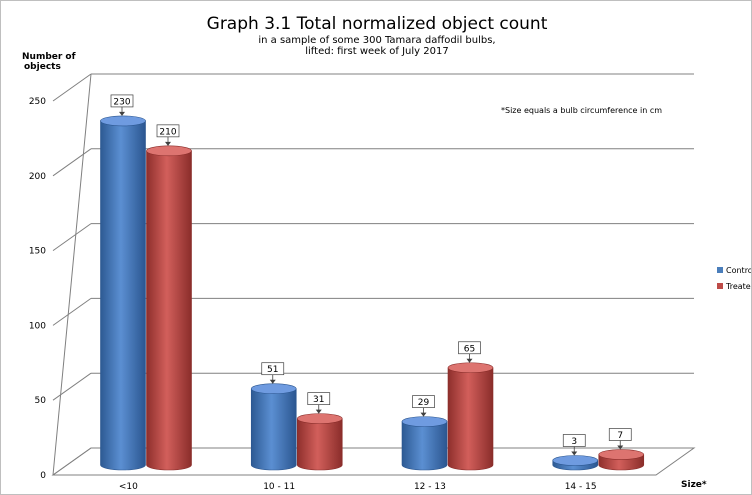 The image size is (752, 495). I want to click on legend-swatch-control, so click(720, 270).